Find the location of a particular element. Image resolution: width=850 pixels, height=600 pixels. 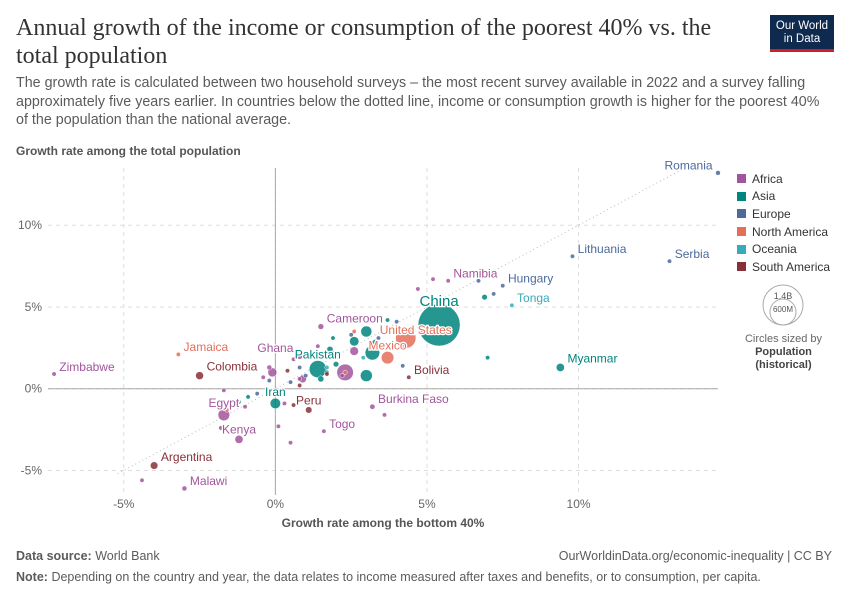

legend-item-south-america: South America is located at coordinates (792, 267).